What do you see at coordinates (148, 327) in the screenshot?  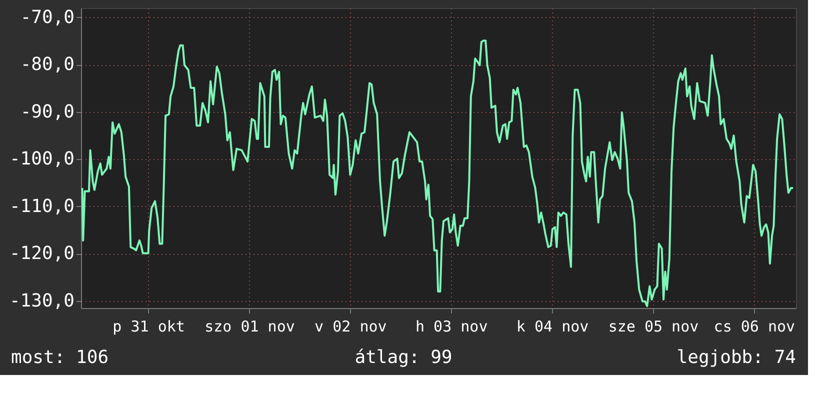 I see `x-tick-label: p 31 okt` at bounding box center [148, 327].